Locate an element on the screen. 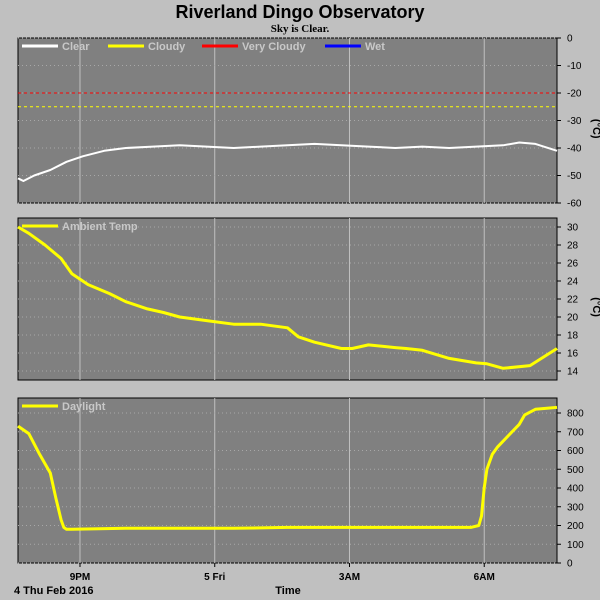  y-tick-label: -30 is located at coordinates (574, 121).